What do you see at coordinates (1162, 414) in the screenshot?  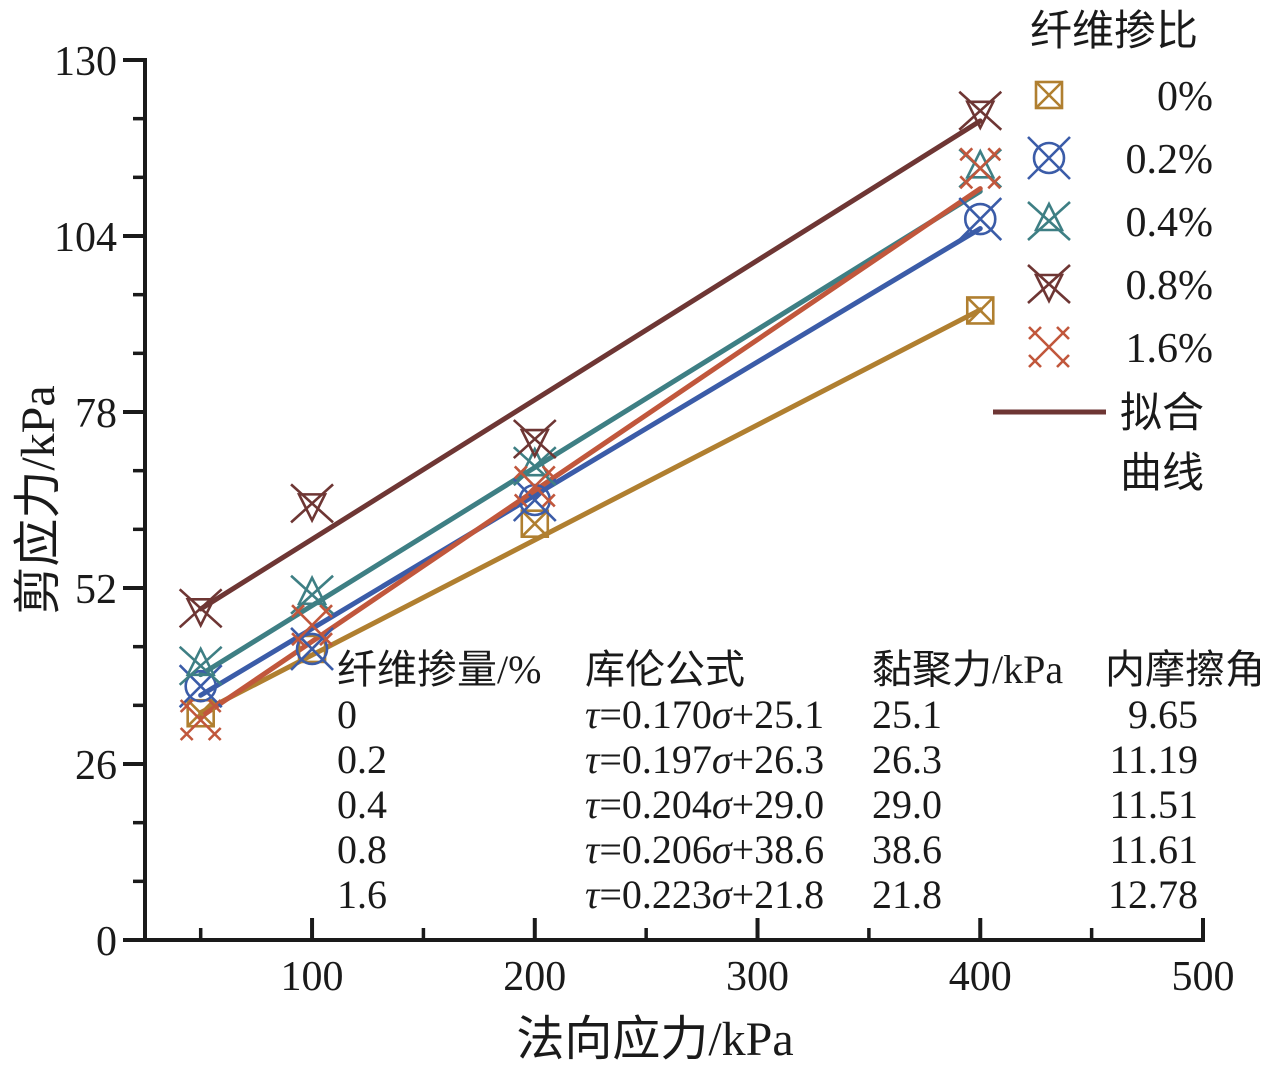 I see `legend-fit-label: 拟合` at bounding box center [1162, 414].